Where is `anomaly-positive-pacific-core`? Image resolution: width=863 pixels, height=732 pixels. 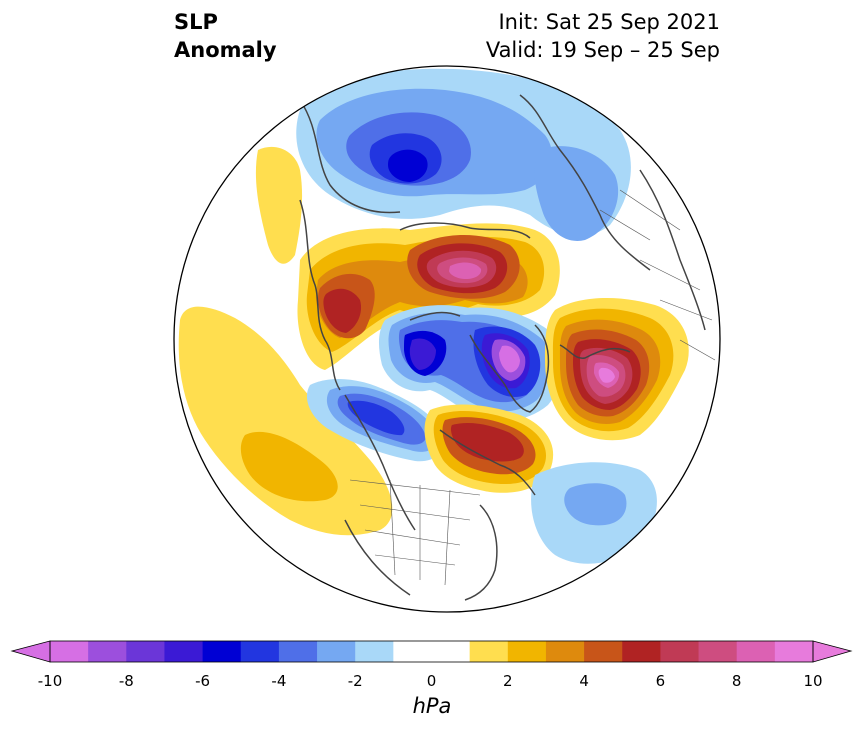 anomaly-positive-pacific-core is located at coordinates (289, 466).